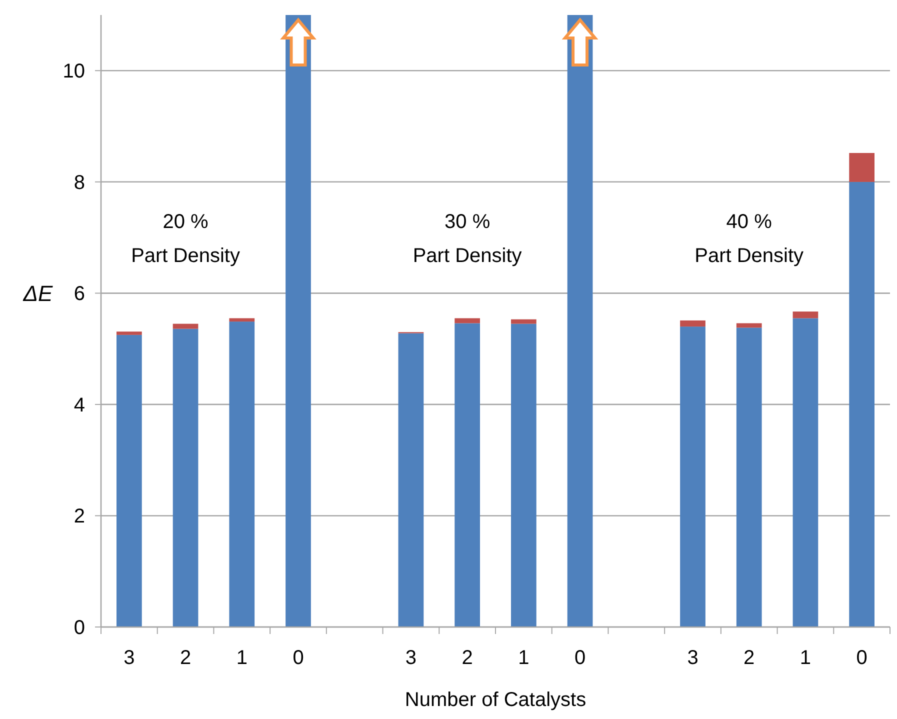 This screenshot has height=719, width=897. I want to click on y-tick-label: 0, so click(79, 628).